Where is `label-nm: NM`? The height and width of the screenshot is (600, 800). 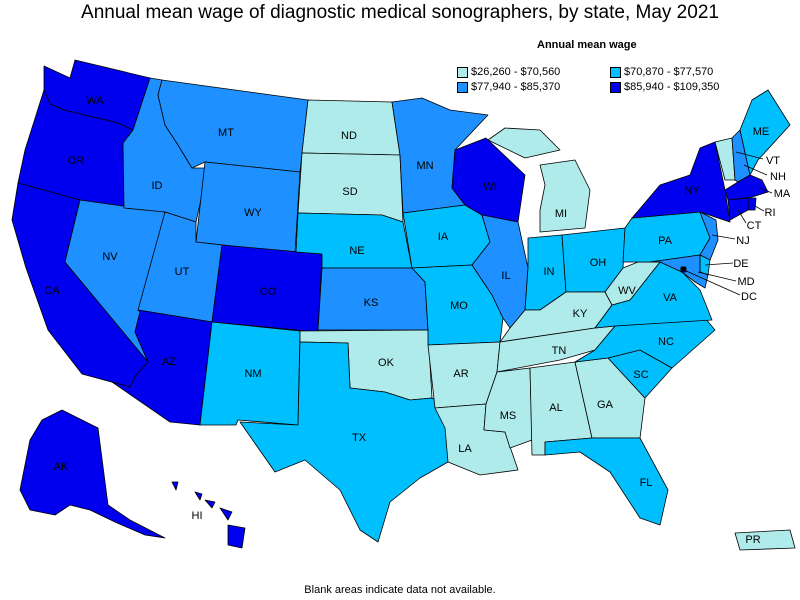 label-nm: NM is located at coordinates (252, 374).